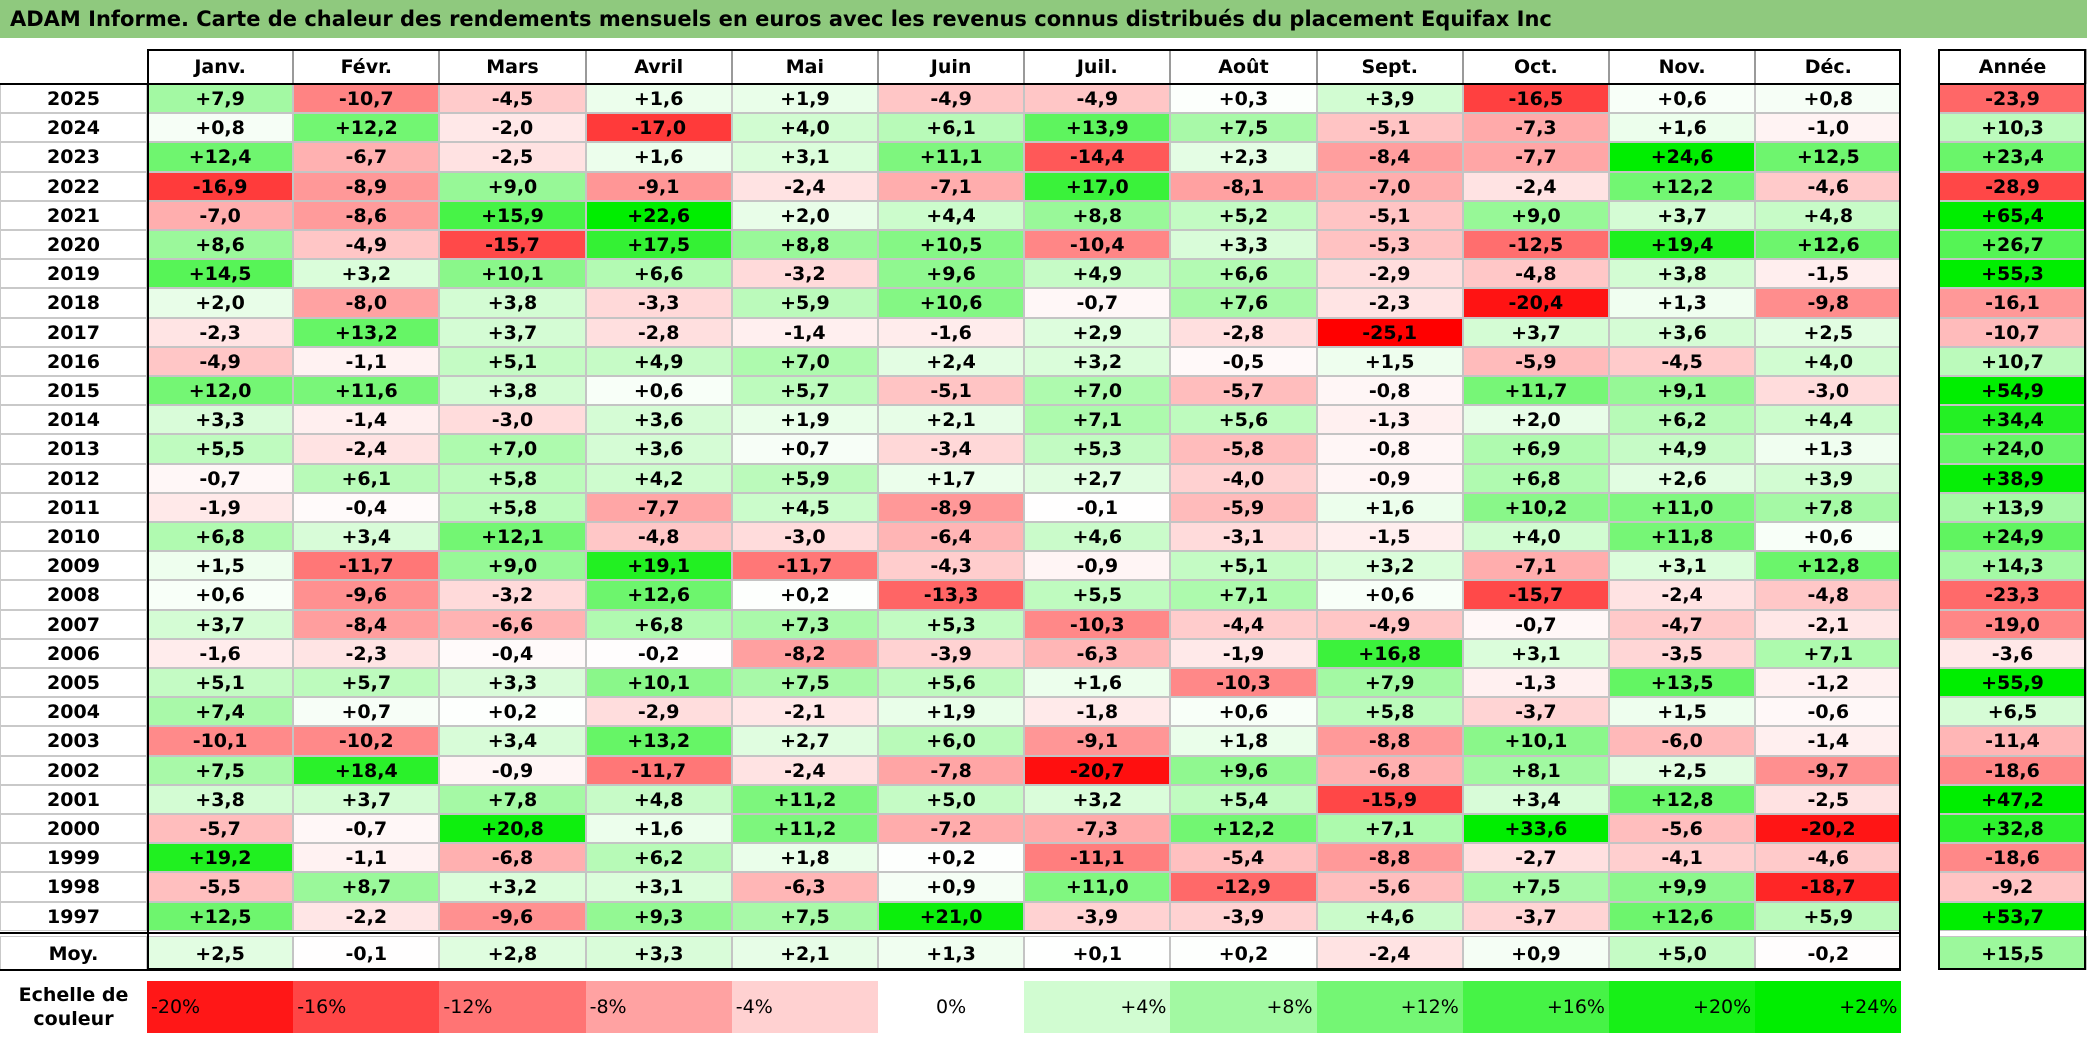  Describe the element at coordinates (2012, 332) in the screenshot. I see `annual-cell: -10,7` at that location.